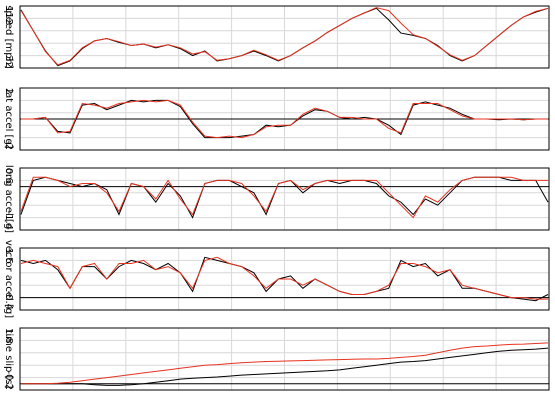  What do you see at coordinates (8, 91) in the screenshot?
I see `y-tick-label: 2` at bounding box center [8, 91].